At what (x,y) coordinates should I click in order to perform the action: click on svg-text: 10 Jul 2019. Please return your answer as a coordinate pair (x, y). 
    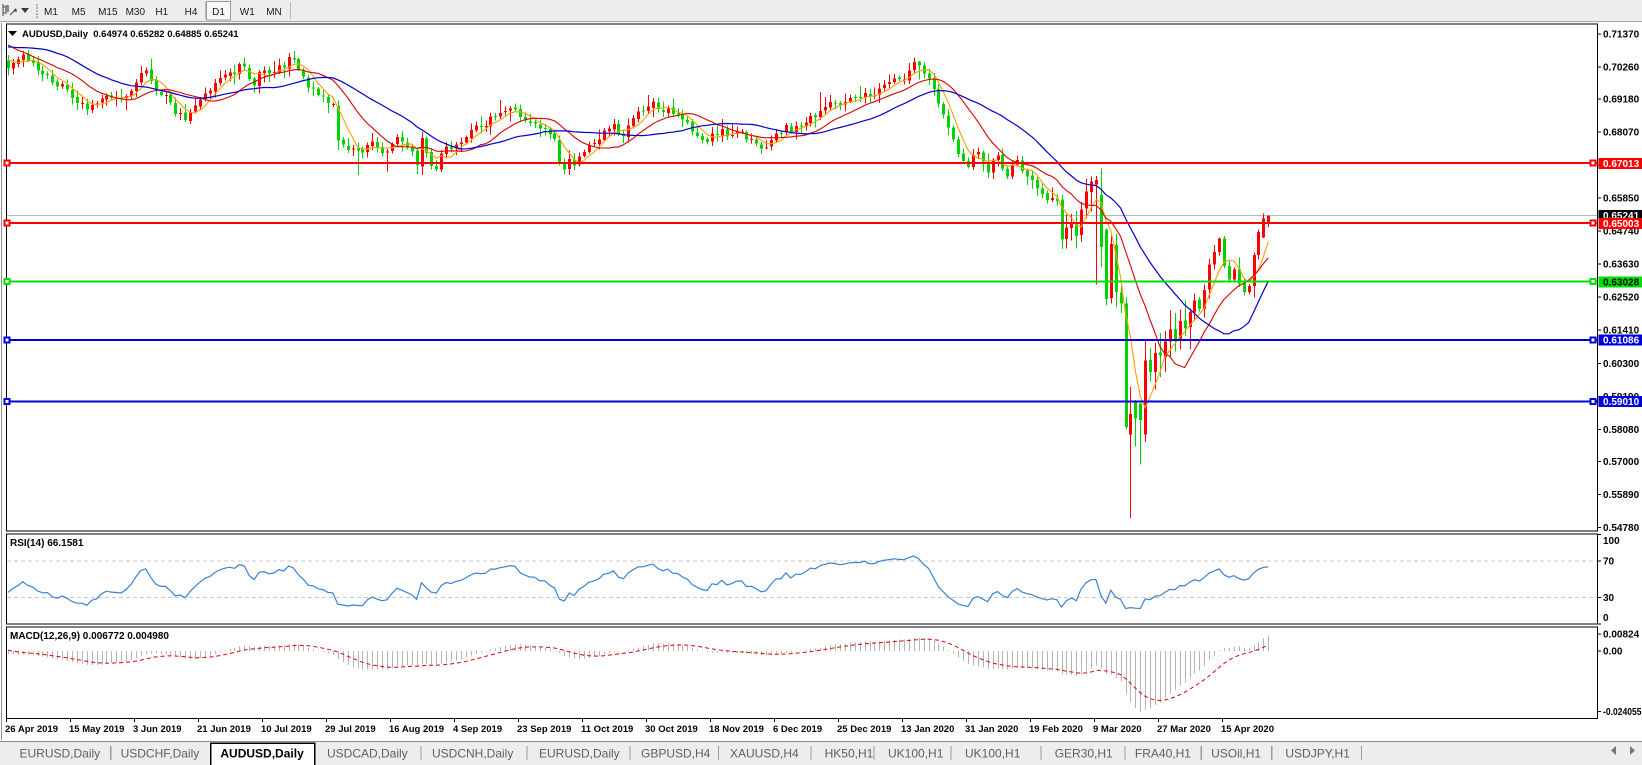
    Looking at the image, I should click on (286, 729).